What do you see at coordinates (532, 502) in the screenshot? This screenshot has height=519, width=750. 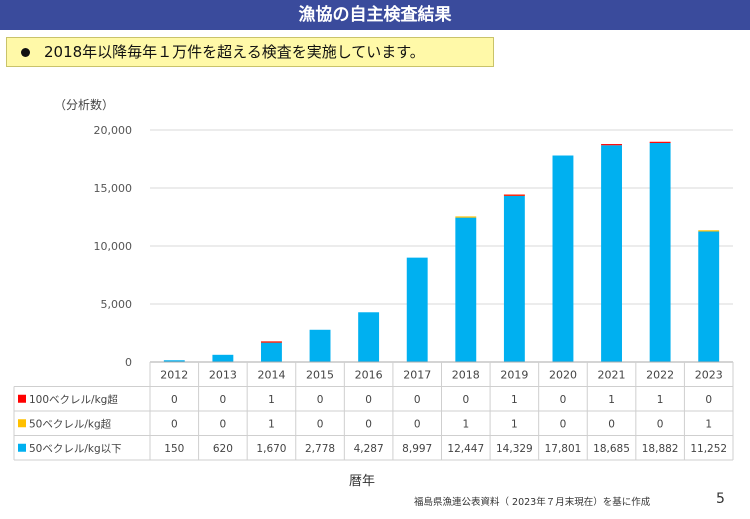 I see `source-note: 福島県漁連公表資料（ 2023年７月末現在）を基に作成` at bounding box center [532, 502].